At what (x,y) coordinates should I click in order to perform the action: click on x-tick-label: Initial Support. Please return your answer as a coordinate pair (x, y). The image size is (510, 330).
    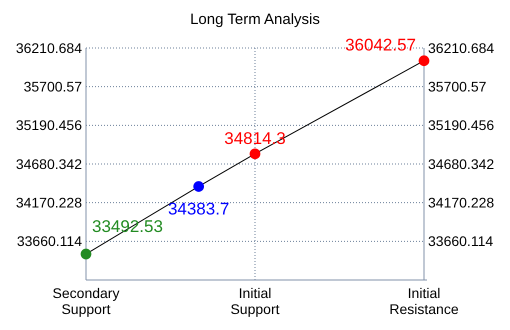
    Looking at the image, I should click on (255, 301).